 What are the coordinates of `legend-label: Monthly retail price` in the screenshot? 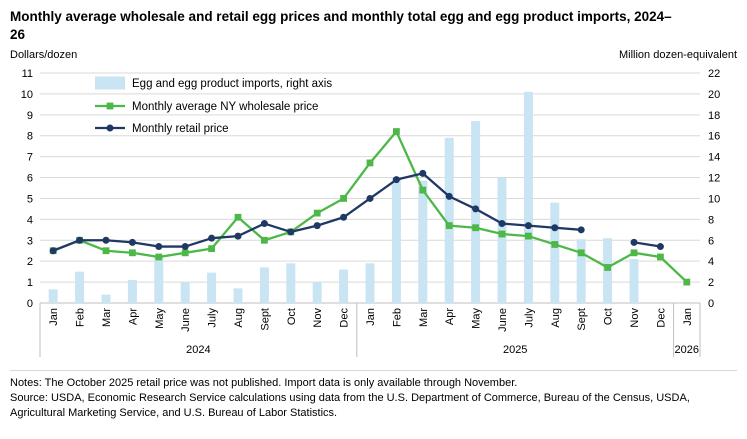 It's located at (180, 129).